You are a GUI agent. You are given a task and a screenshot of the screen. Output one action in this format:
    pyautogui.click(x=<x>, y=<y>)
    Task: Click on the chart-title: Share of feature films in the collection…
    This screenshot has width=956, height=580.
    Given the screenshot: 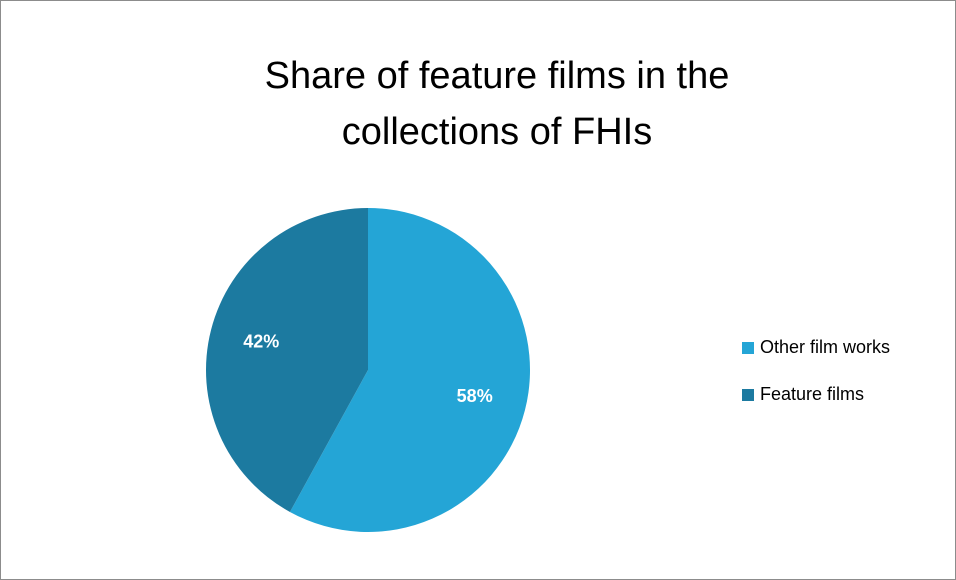 What is the action you would take?
    pyautogui.click(x=497, y=104)
    